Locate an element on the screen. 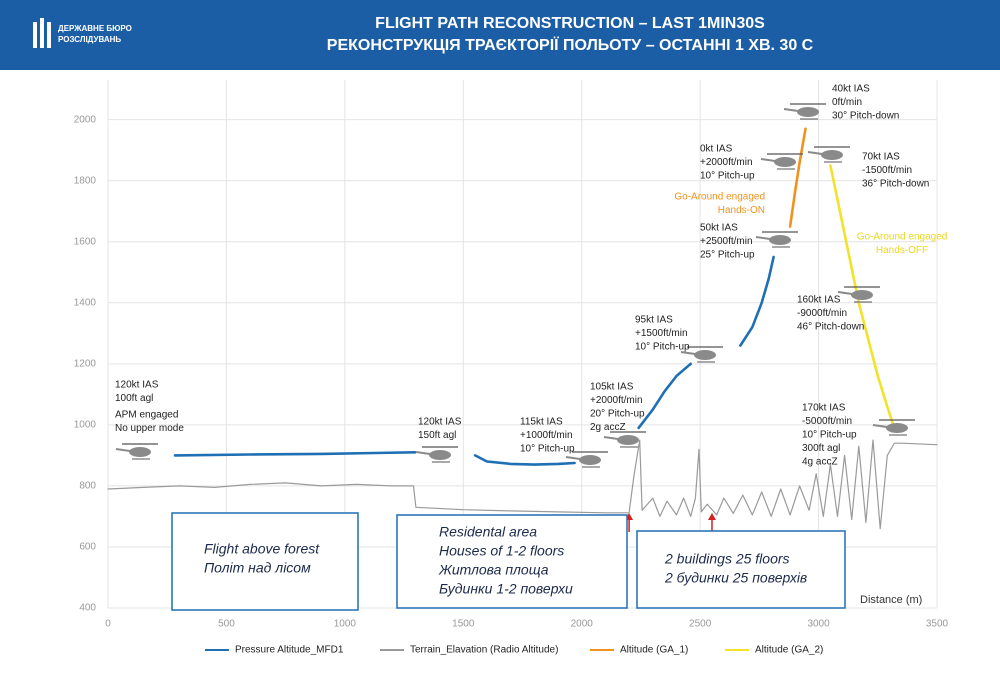 Image resolution: width=1000 pixels, height=683 pixels. annotation: Hands-OFF is located at coordinates (902, 250).